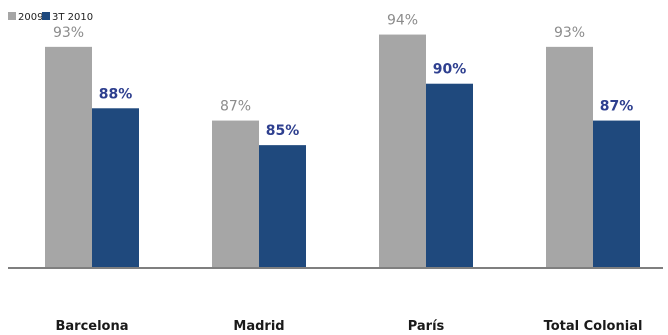  What do you see at coordinates (348, 326) in the screenshot?
I see `category-labels: Barcelona Madrid París Total Colonial` at bounding box center [348, 326].